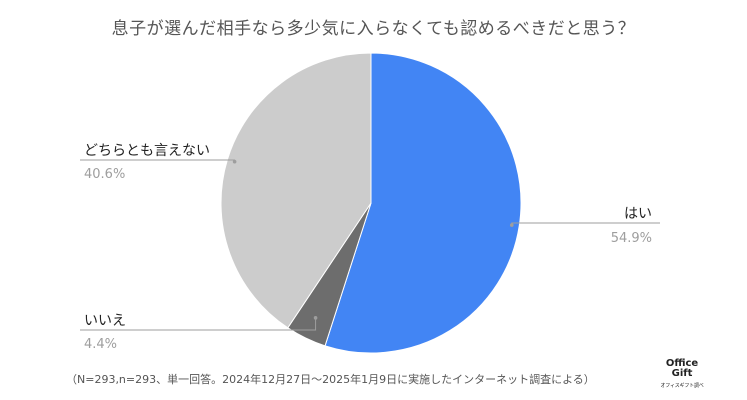 This screenshot has height=400, width=747. What do you see at coordinates (147, 151) in the screenshot?
I see `slice-label-3: どちらとも言えない` at bounding box center [147, 151].